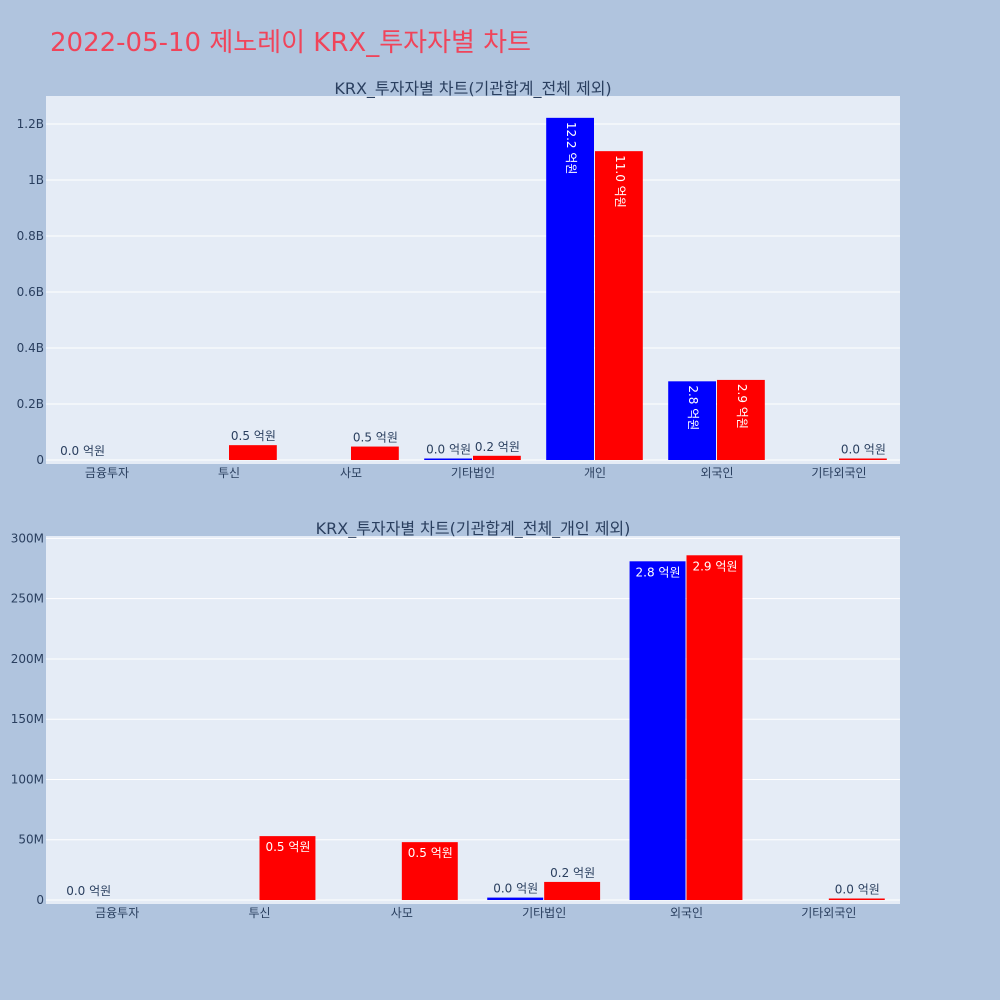 This screenshot has height=1000, width=1000. Describe the element at coordinates (27, 659) in the screenshot. I see `y-tick-label: 200M` at that location.